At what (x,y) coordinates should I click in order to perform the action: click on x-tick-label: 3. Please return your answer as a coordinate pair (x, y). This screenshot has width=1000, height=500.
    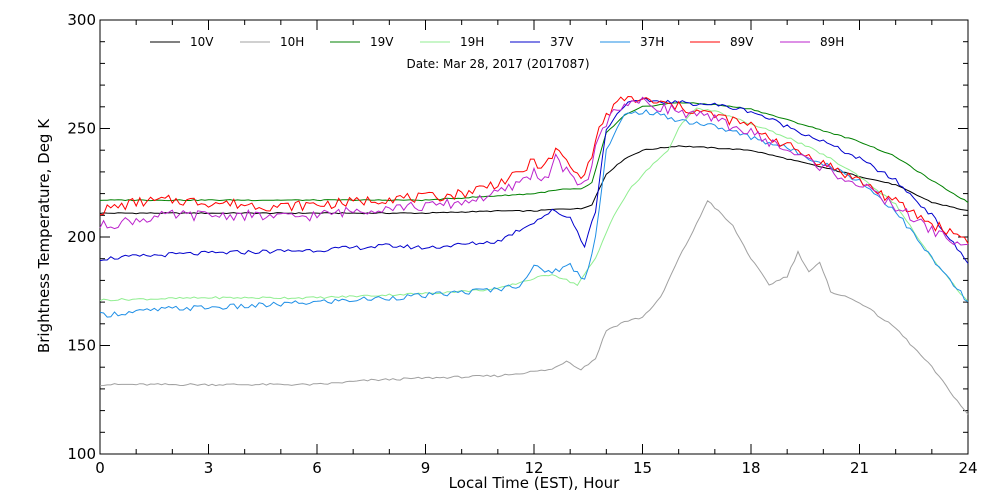
    Looking at the image, I should click on (209, 468).